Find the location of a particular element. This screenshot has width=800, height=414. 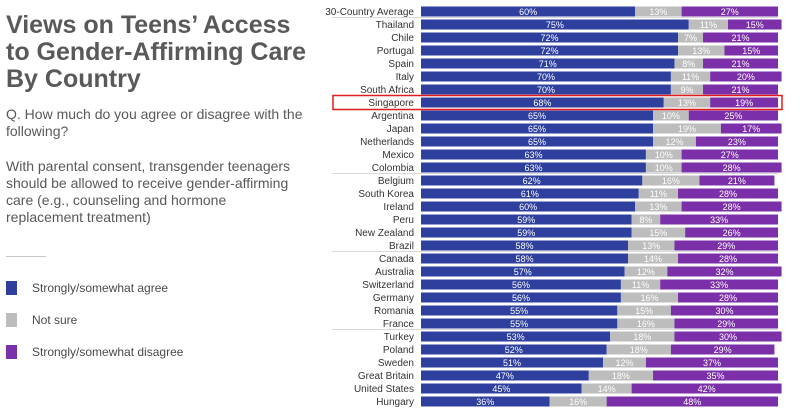

data-label-disagree: 23% is located at coordinates (737, 142).